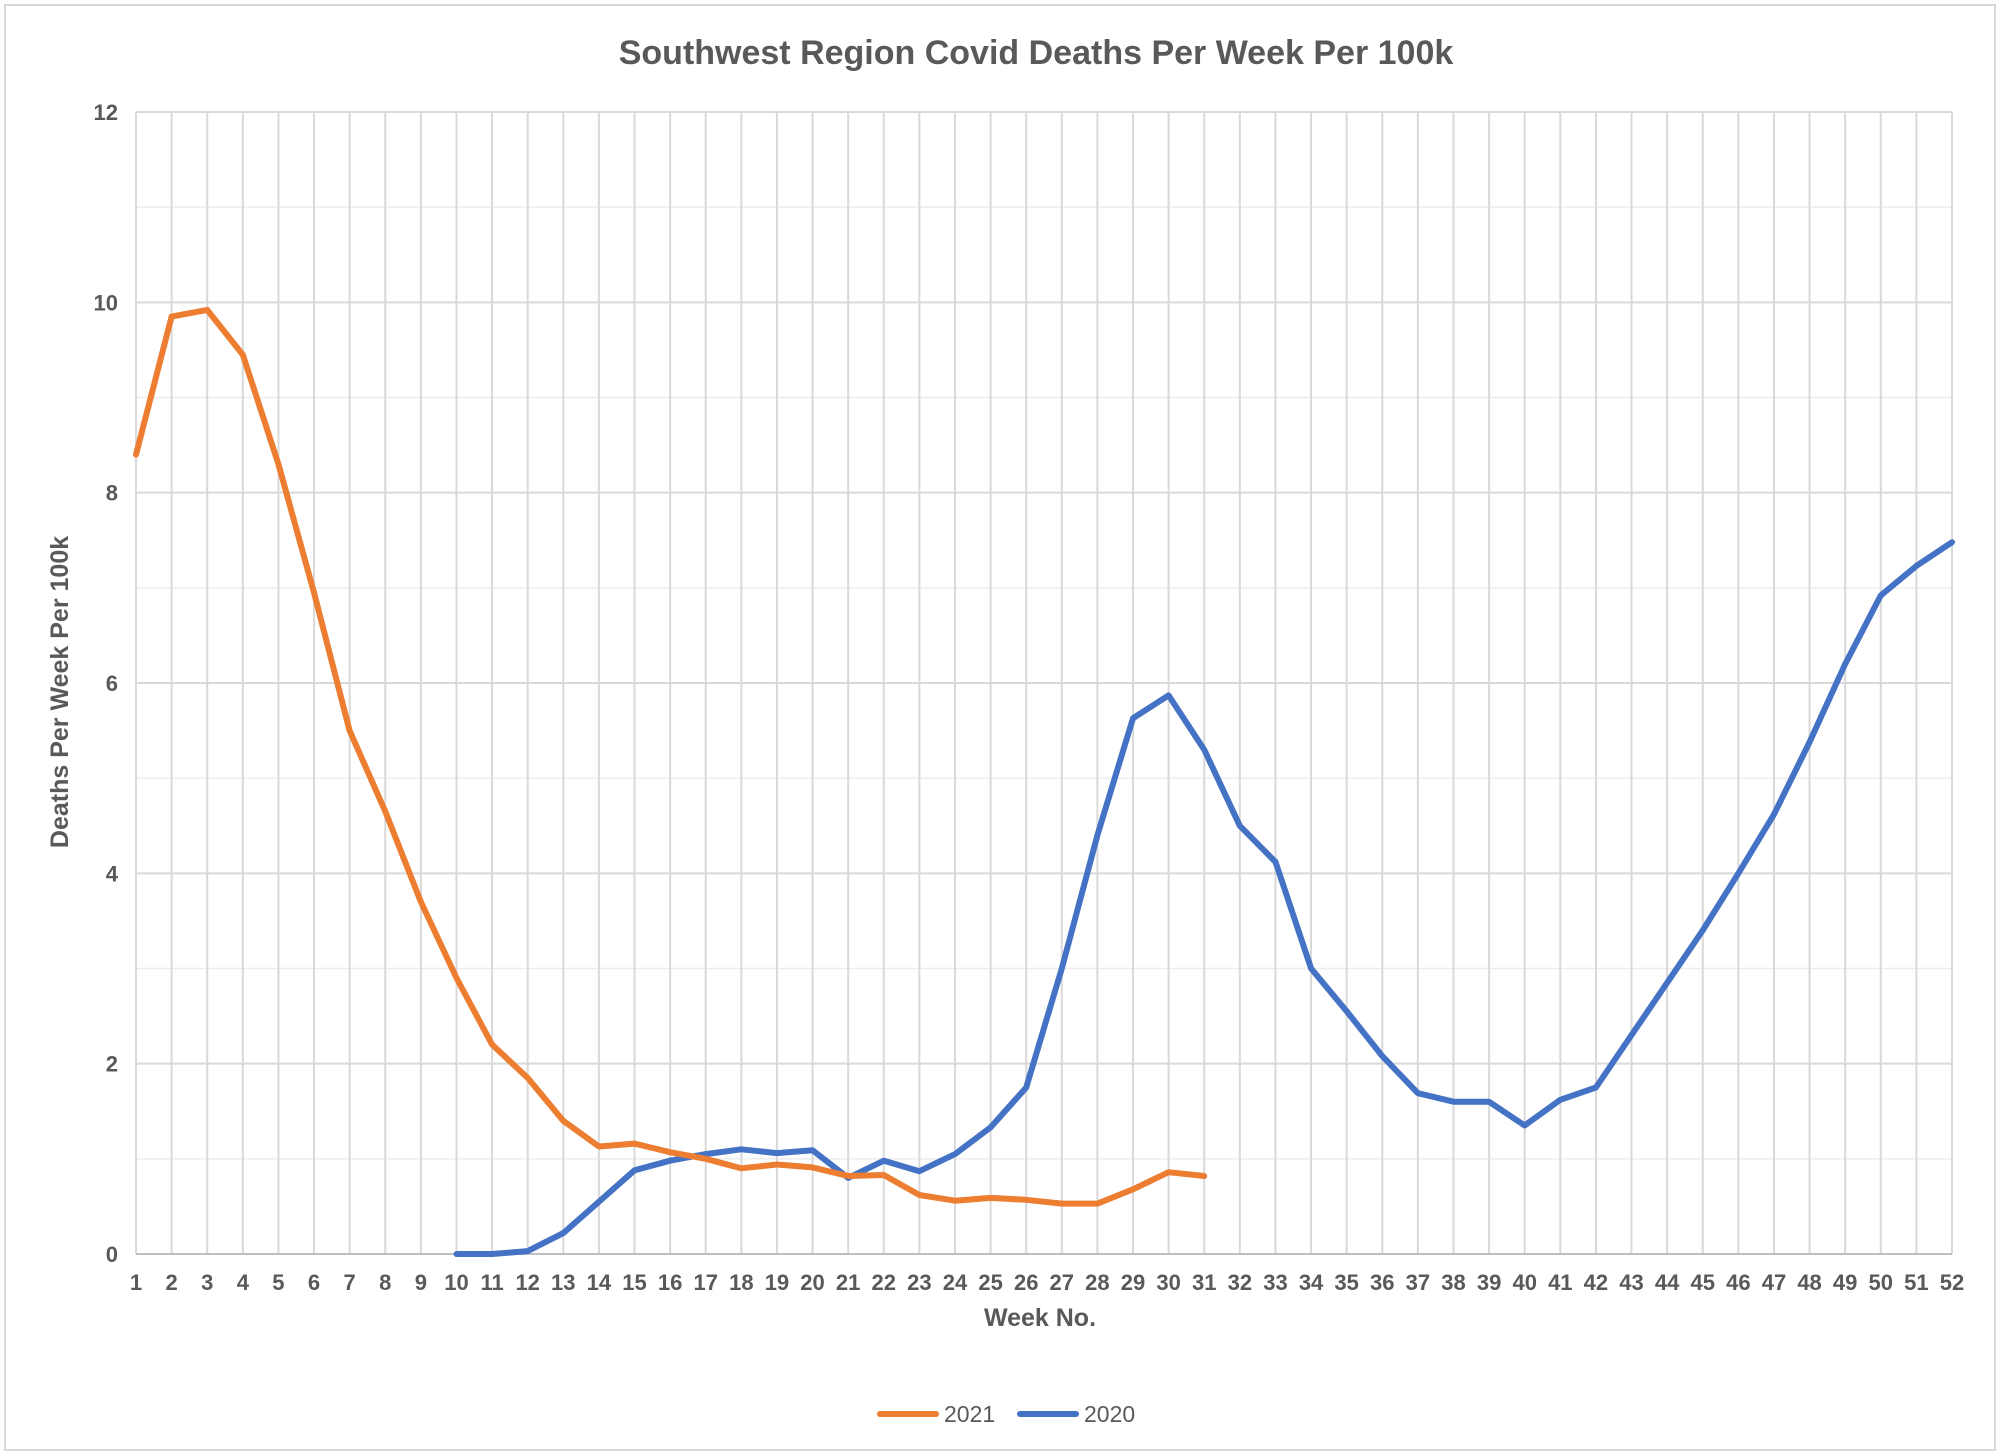 The image size is (2000, 1453). What do you see at coordinates (741, 1282) in the screenshot?
I see `x-tick-label: 18` at bounding box center [741, 1282].